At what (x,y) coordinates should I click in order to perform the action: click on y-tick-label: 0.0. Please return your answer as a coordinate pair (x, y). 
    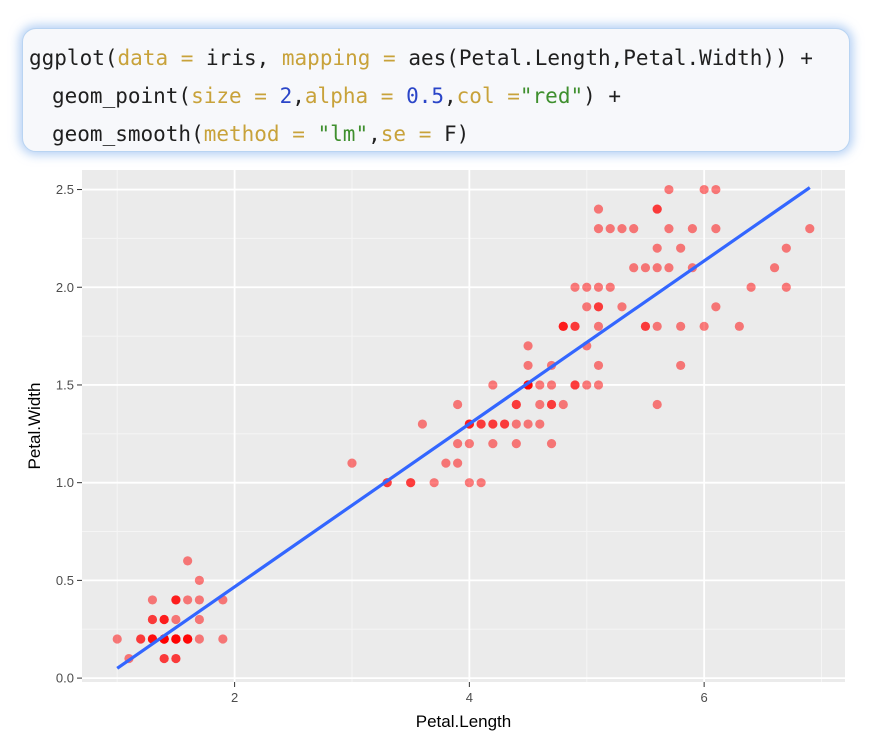
    Looking at the image, I should click on (65, 678).